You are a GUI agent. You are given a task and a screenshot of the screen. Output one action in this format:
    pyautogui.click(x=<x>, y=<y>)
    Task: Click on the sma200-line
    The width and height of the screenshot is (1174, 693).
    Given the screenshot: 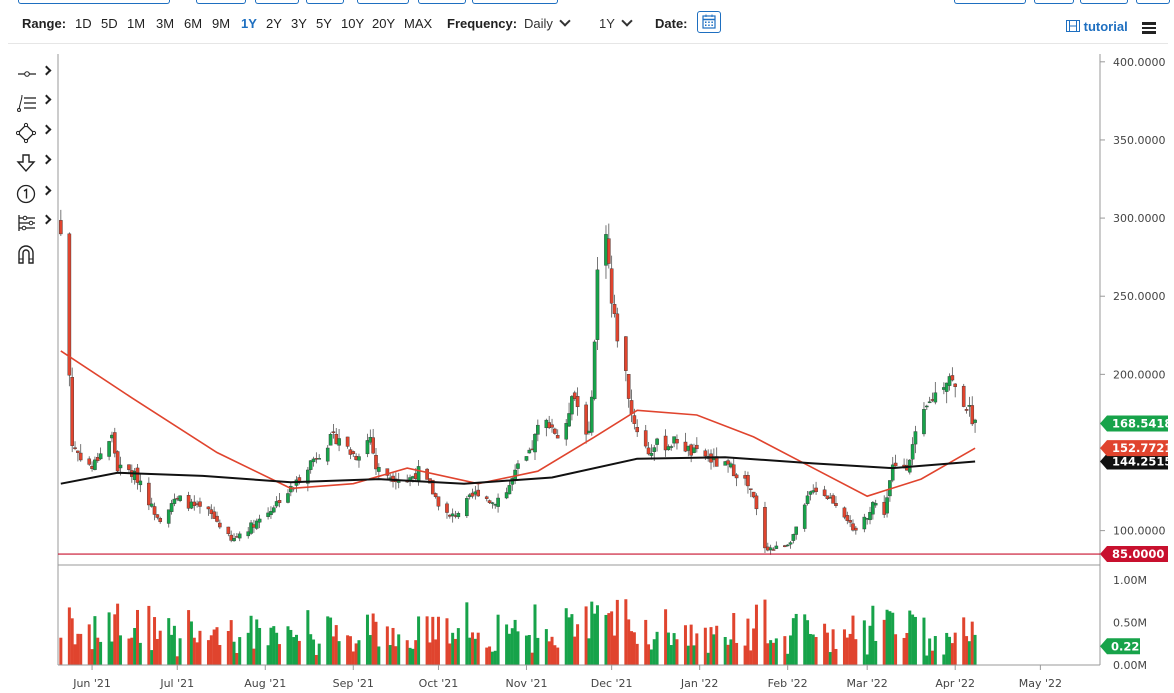 What is the action you would take?
    pyautogui.click(x=518, y=470)
    